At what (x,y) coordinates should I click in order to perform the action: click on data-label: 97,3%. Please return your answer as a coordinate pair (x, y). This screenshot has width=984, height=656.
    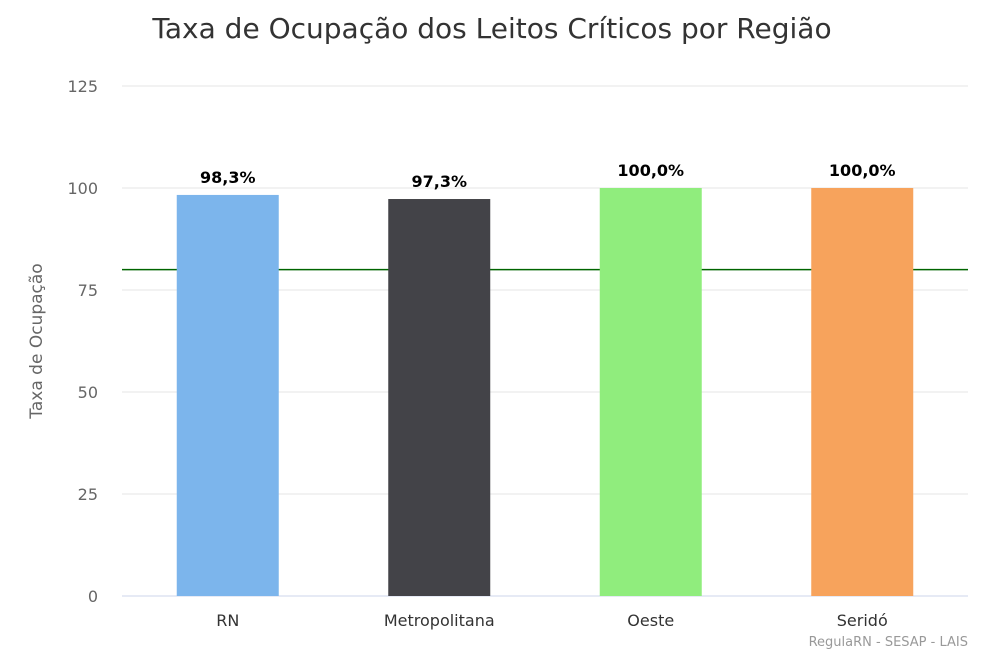
    Looking at the image, I should click on (439, 181).